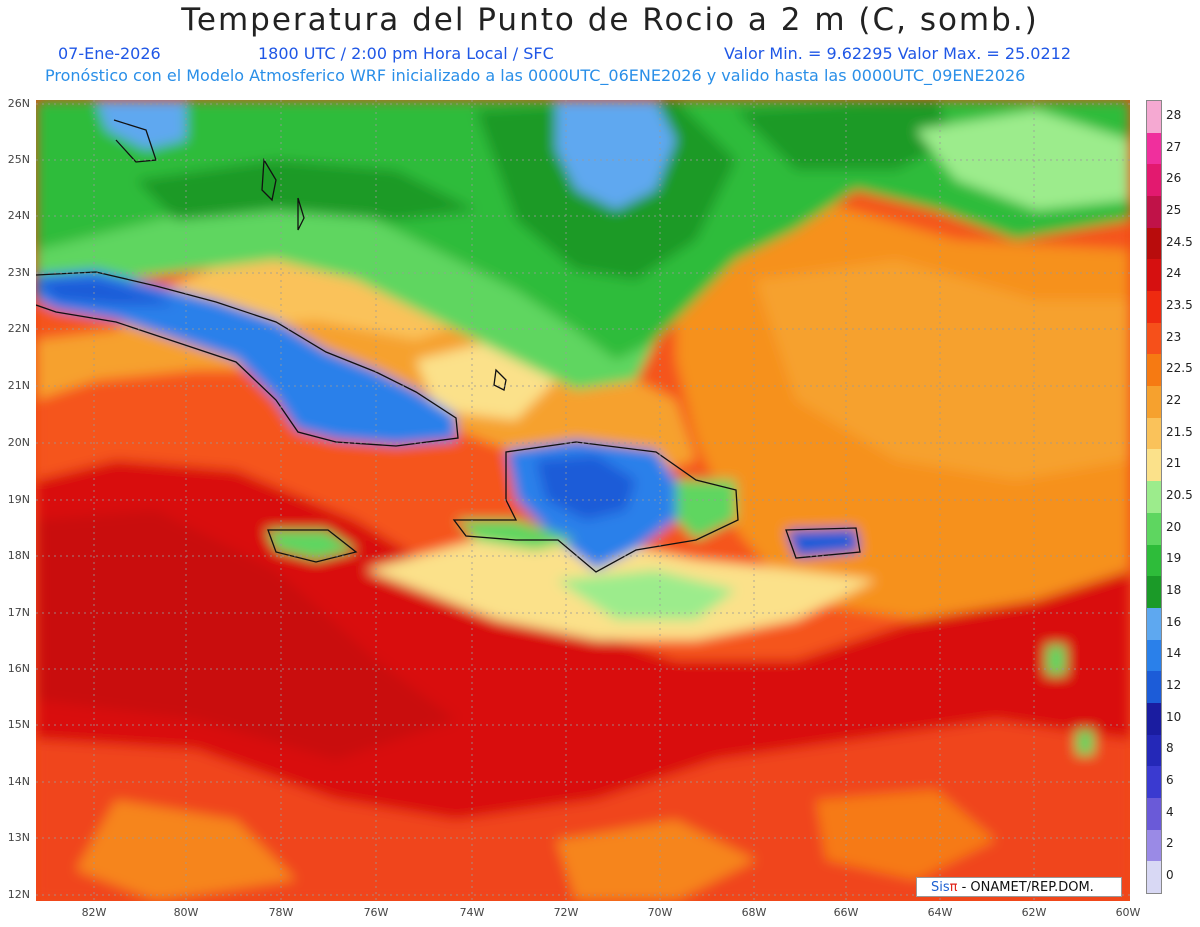 The image size is (1200, 927). What do you see at coordinates (1174, 209) in the screenshot?
I see `legend-label: 25` at bounding box center [1174, 209].